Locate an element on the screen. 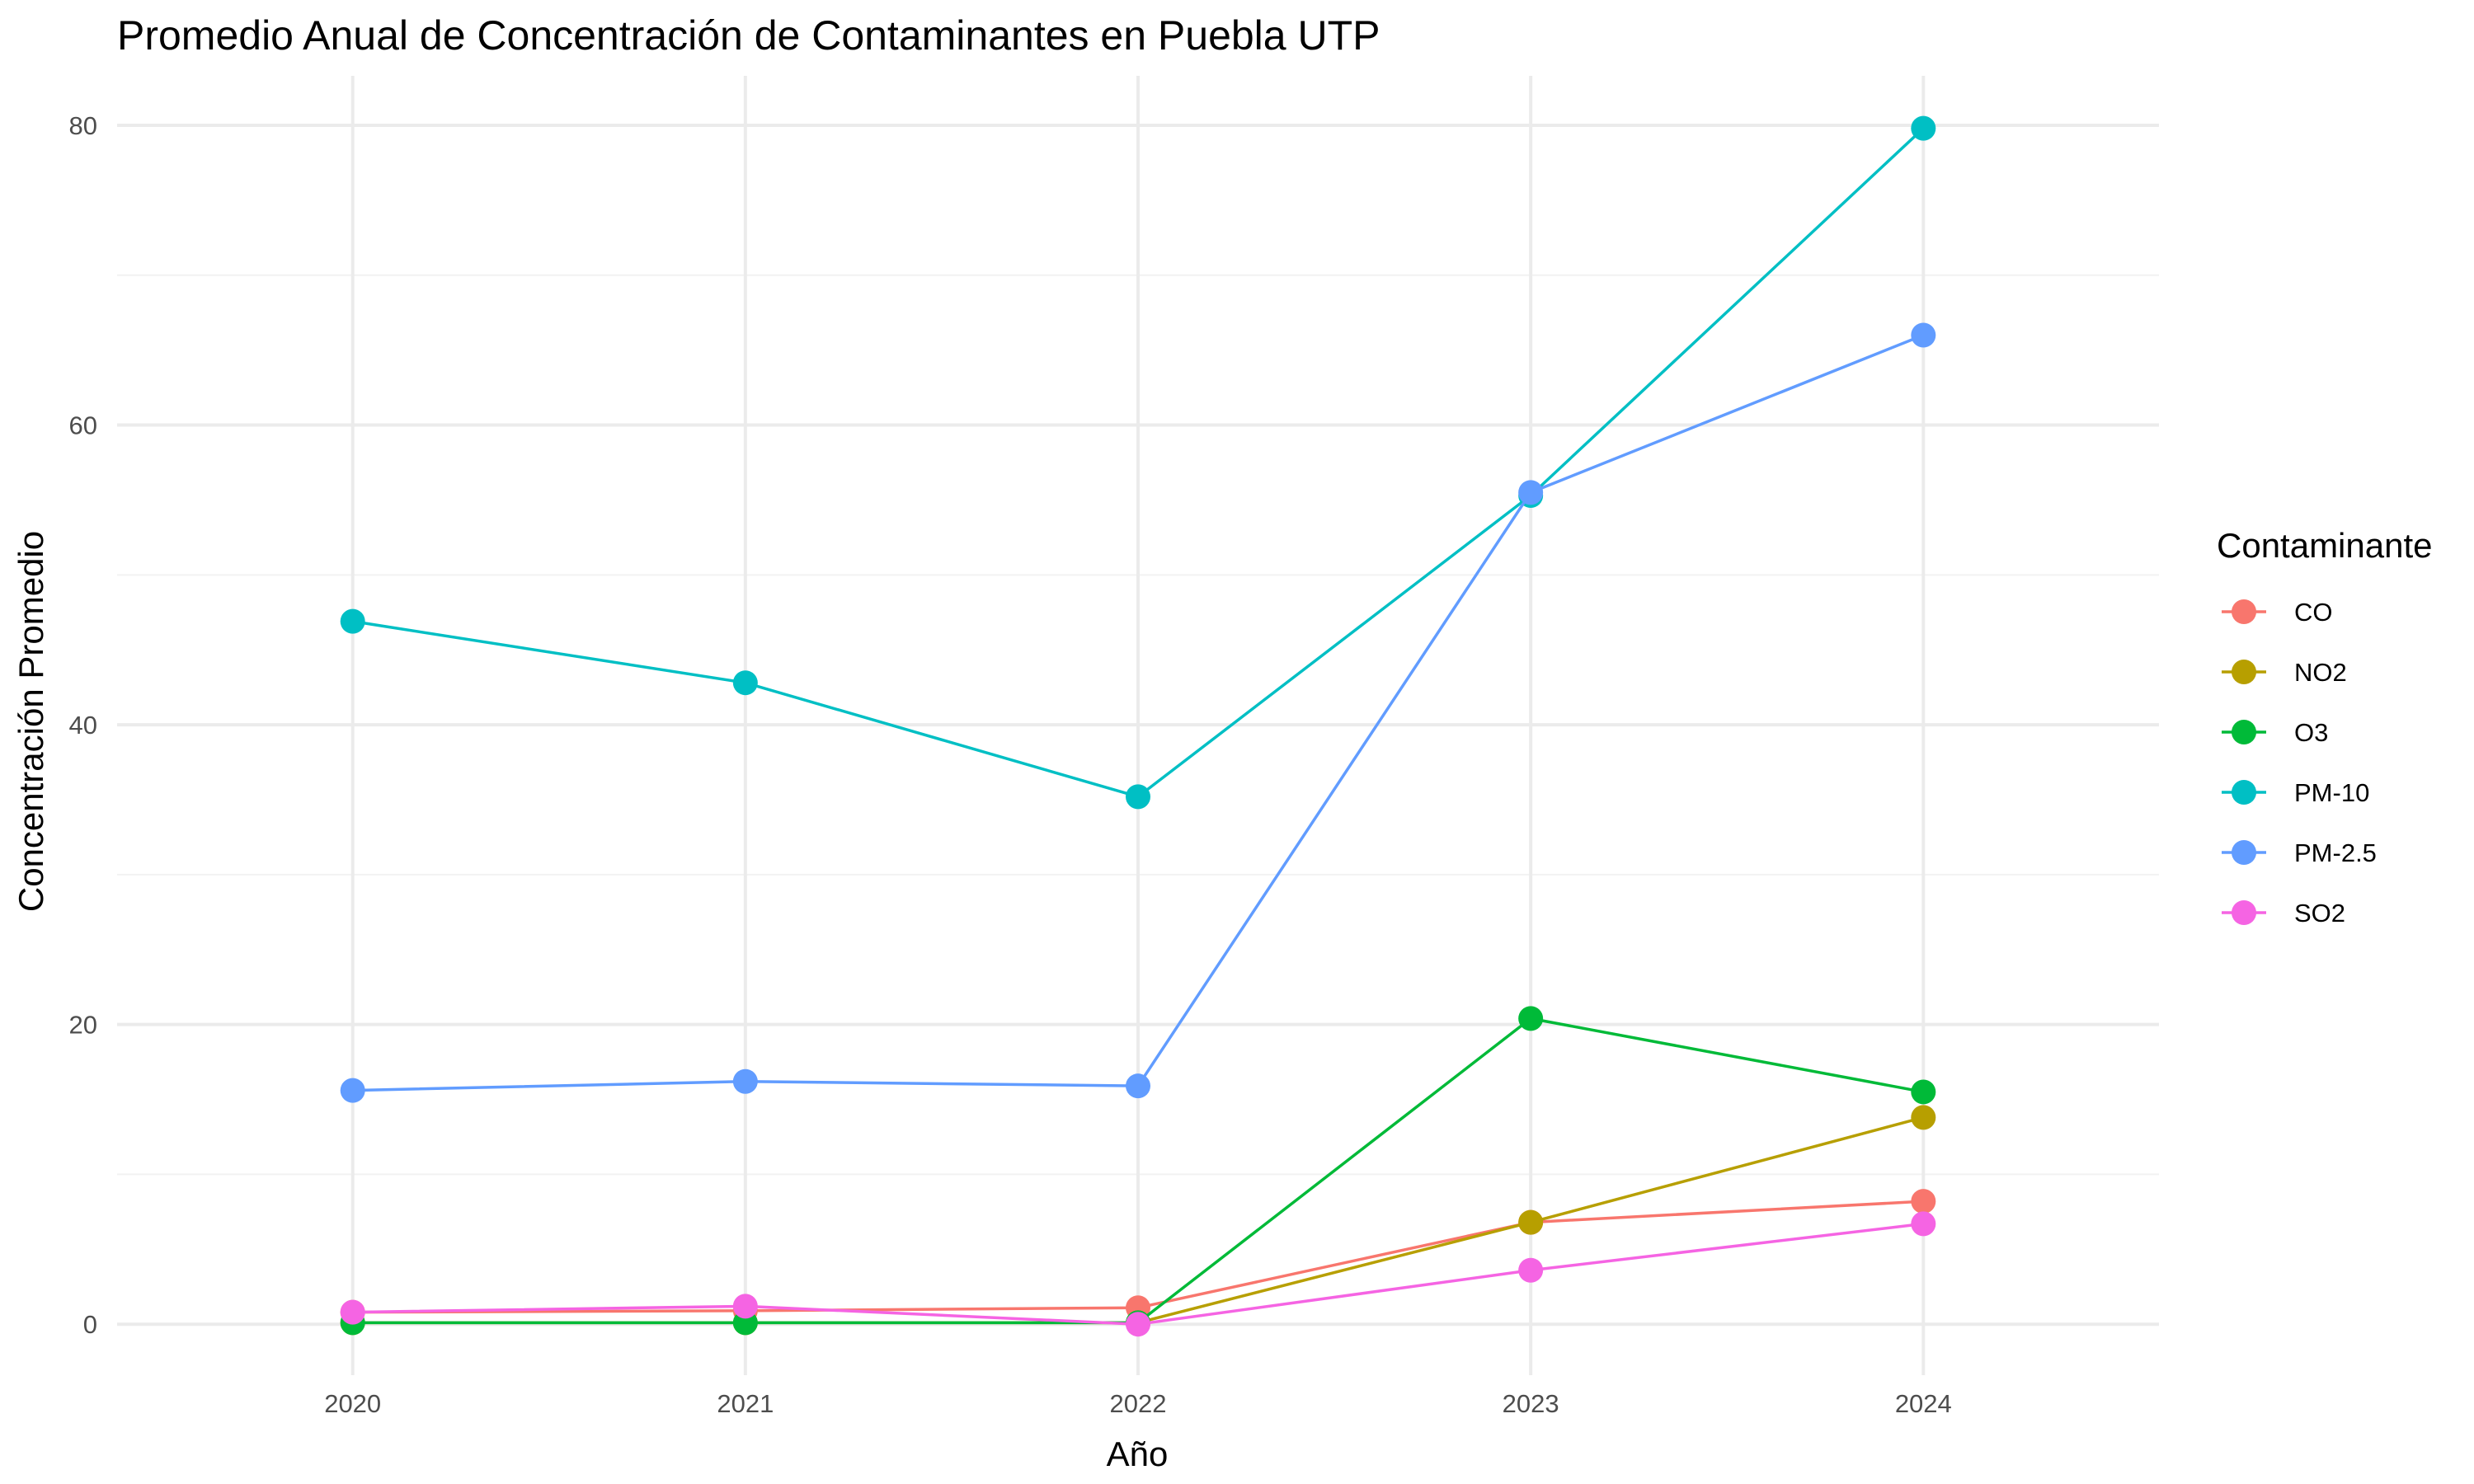 The height and width of the screenshot is (1484, 2474). y-tick-label: 60 is located at coordinates (83, 426).